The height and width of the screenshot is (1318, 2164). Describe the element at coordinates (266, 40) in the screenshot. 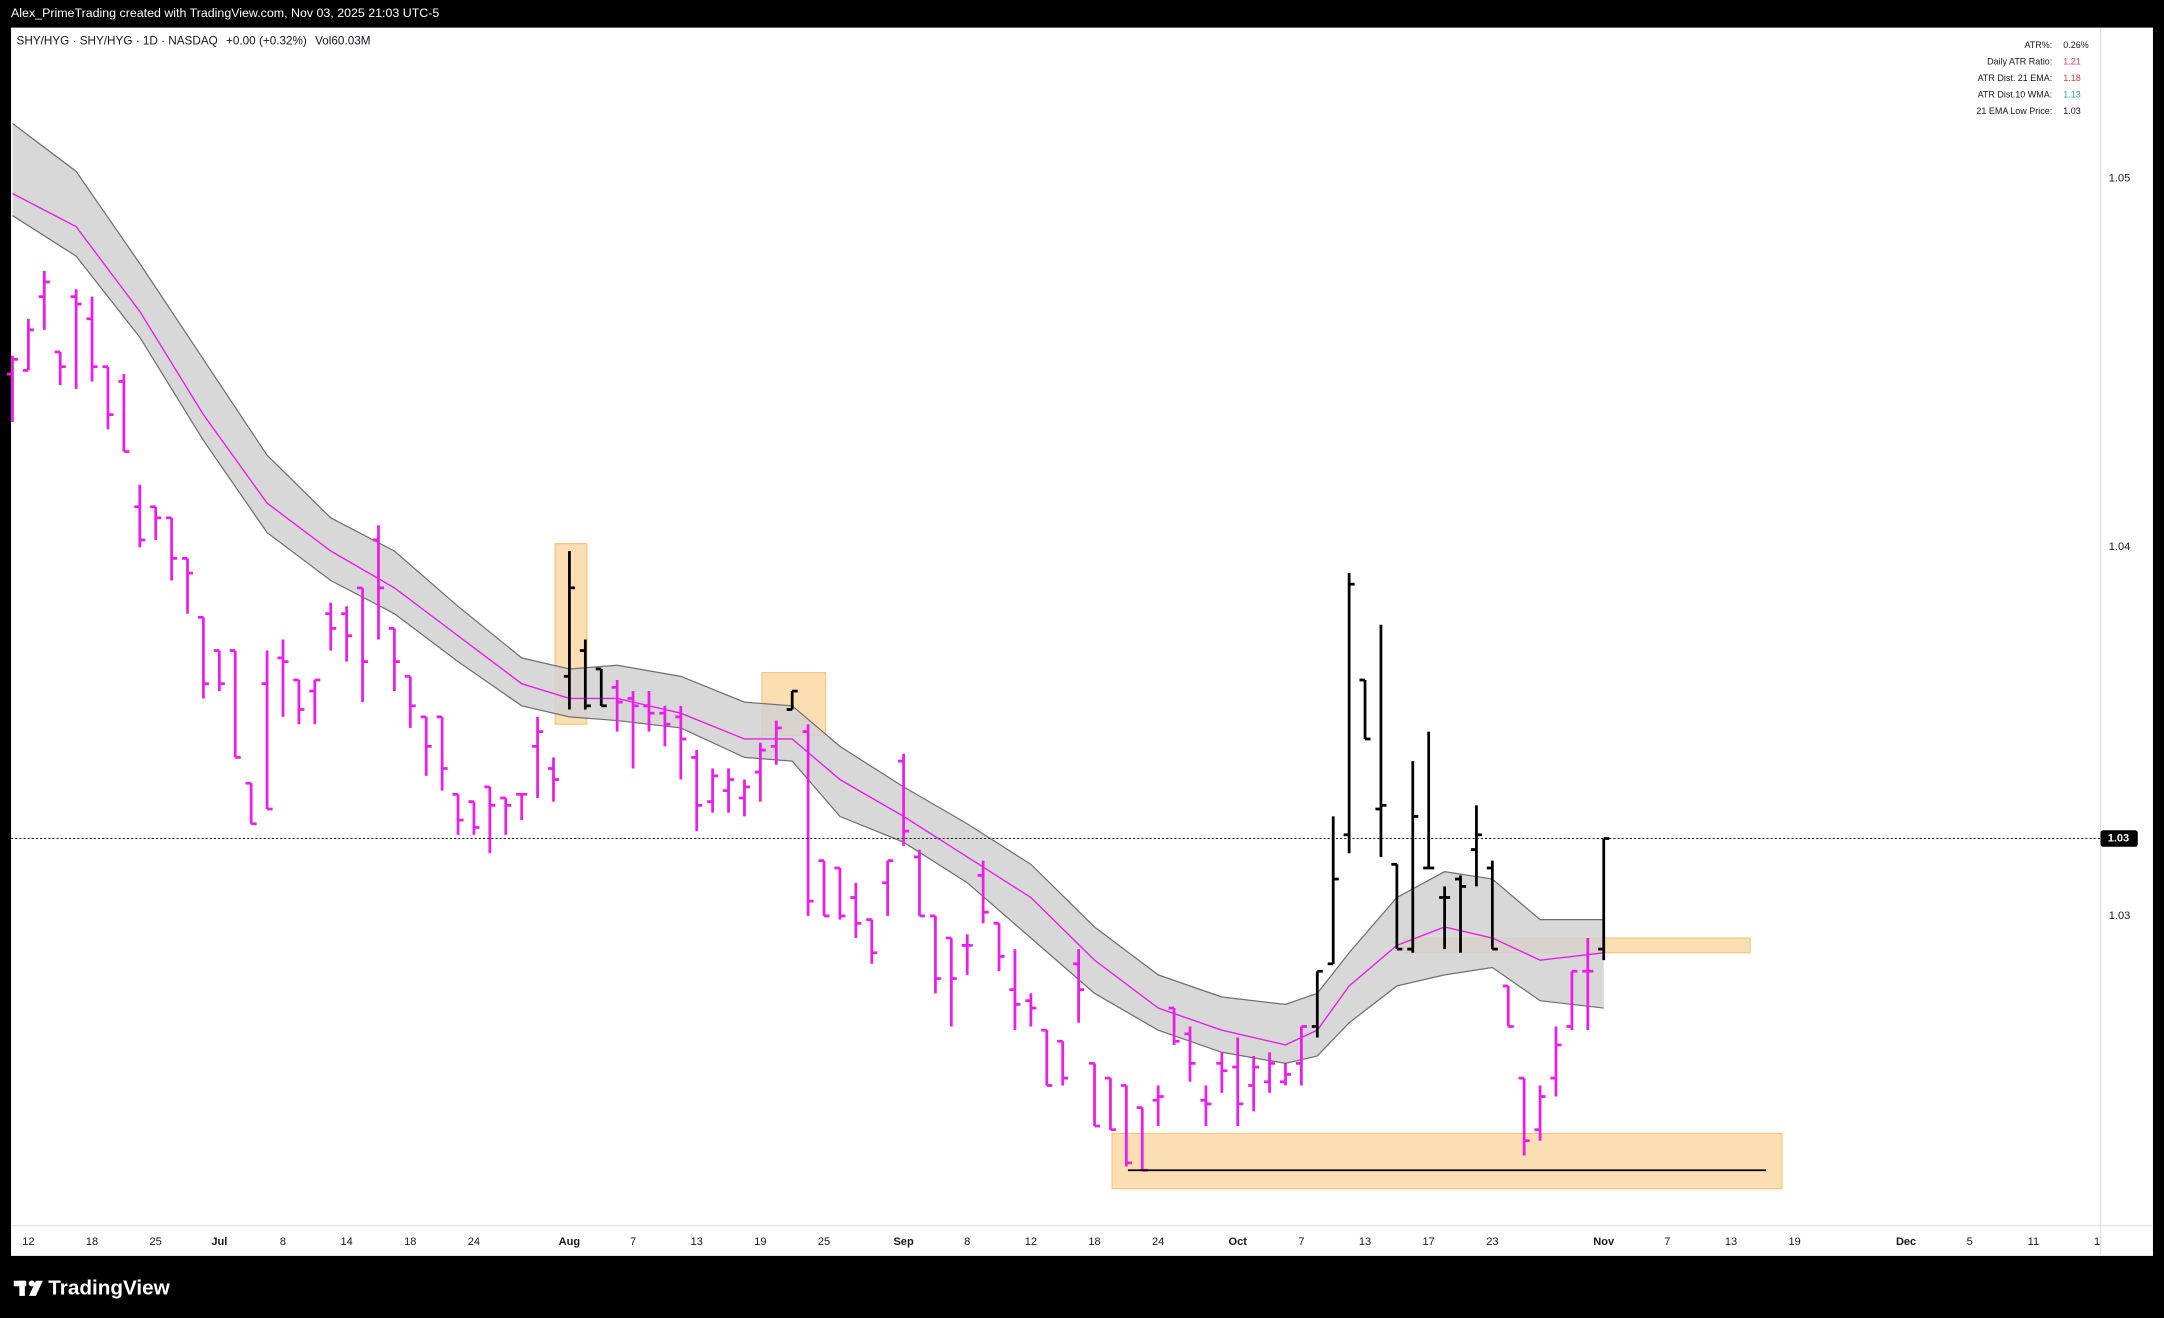

I see `legend-change: +0.00 (+0.32%)` at that location.